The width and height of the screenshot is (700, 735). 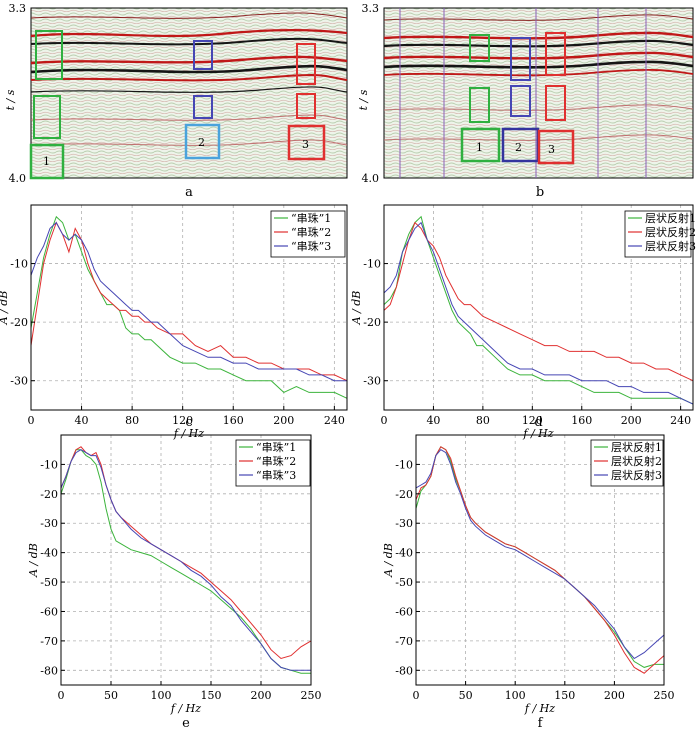 What do you see at coordinates (556, 147) in the screenshot?
I see `box-red-3-b` at bounding box center [556, 147].